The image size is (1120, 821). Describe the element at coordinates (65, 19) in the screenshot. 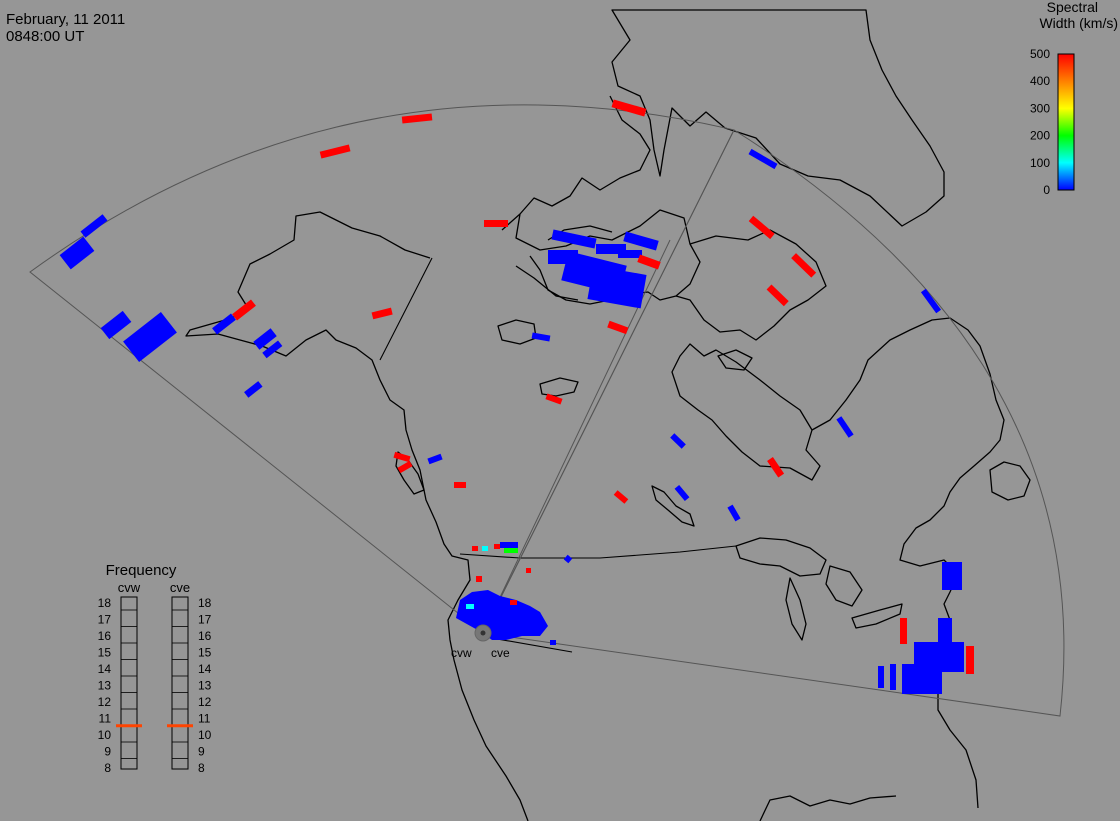

I see `header-date: February, 11 2011` at that location.